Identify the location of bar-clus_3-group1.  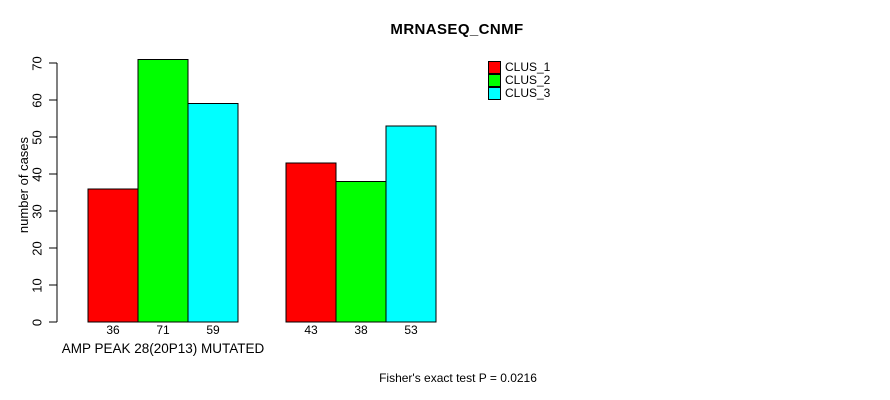
(213, 213).